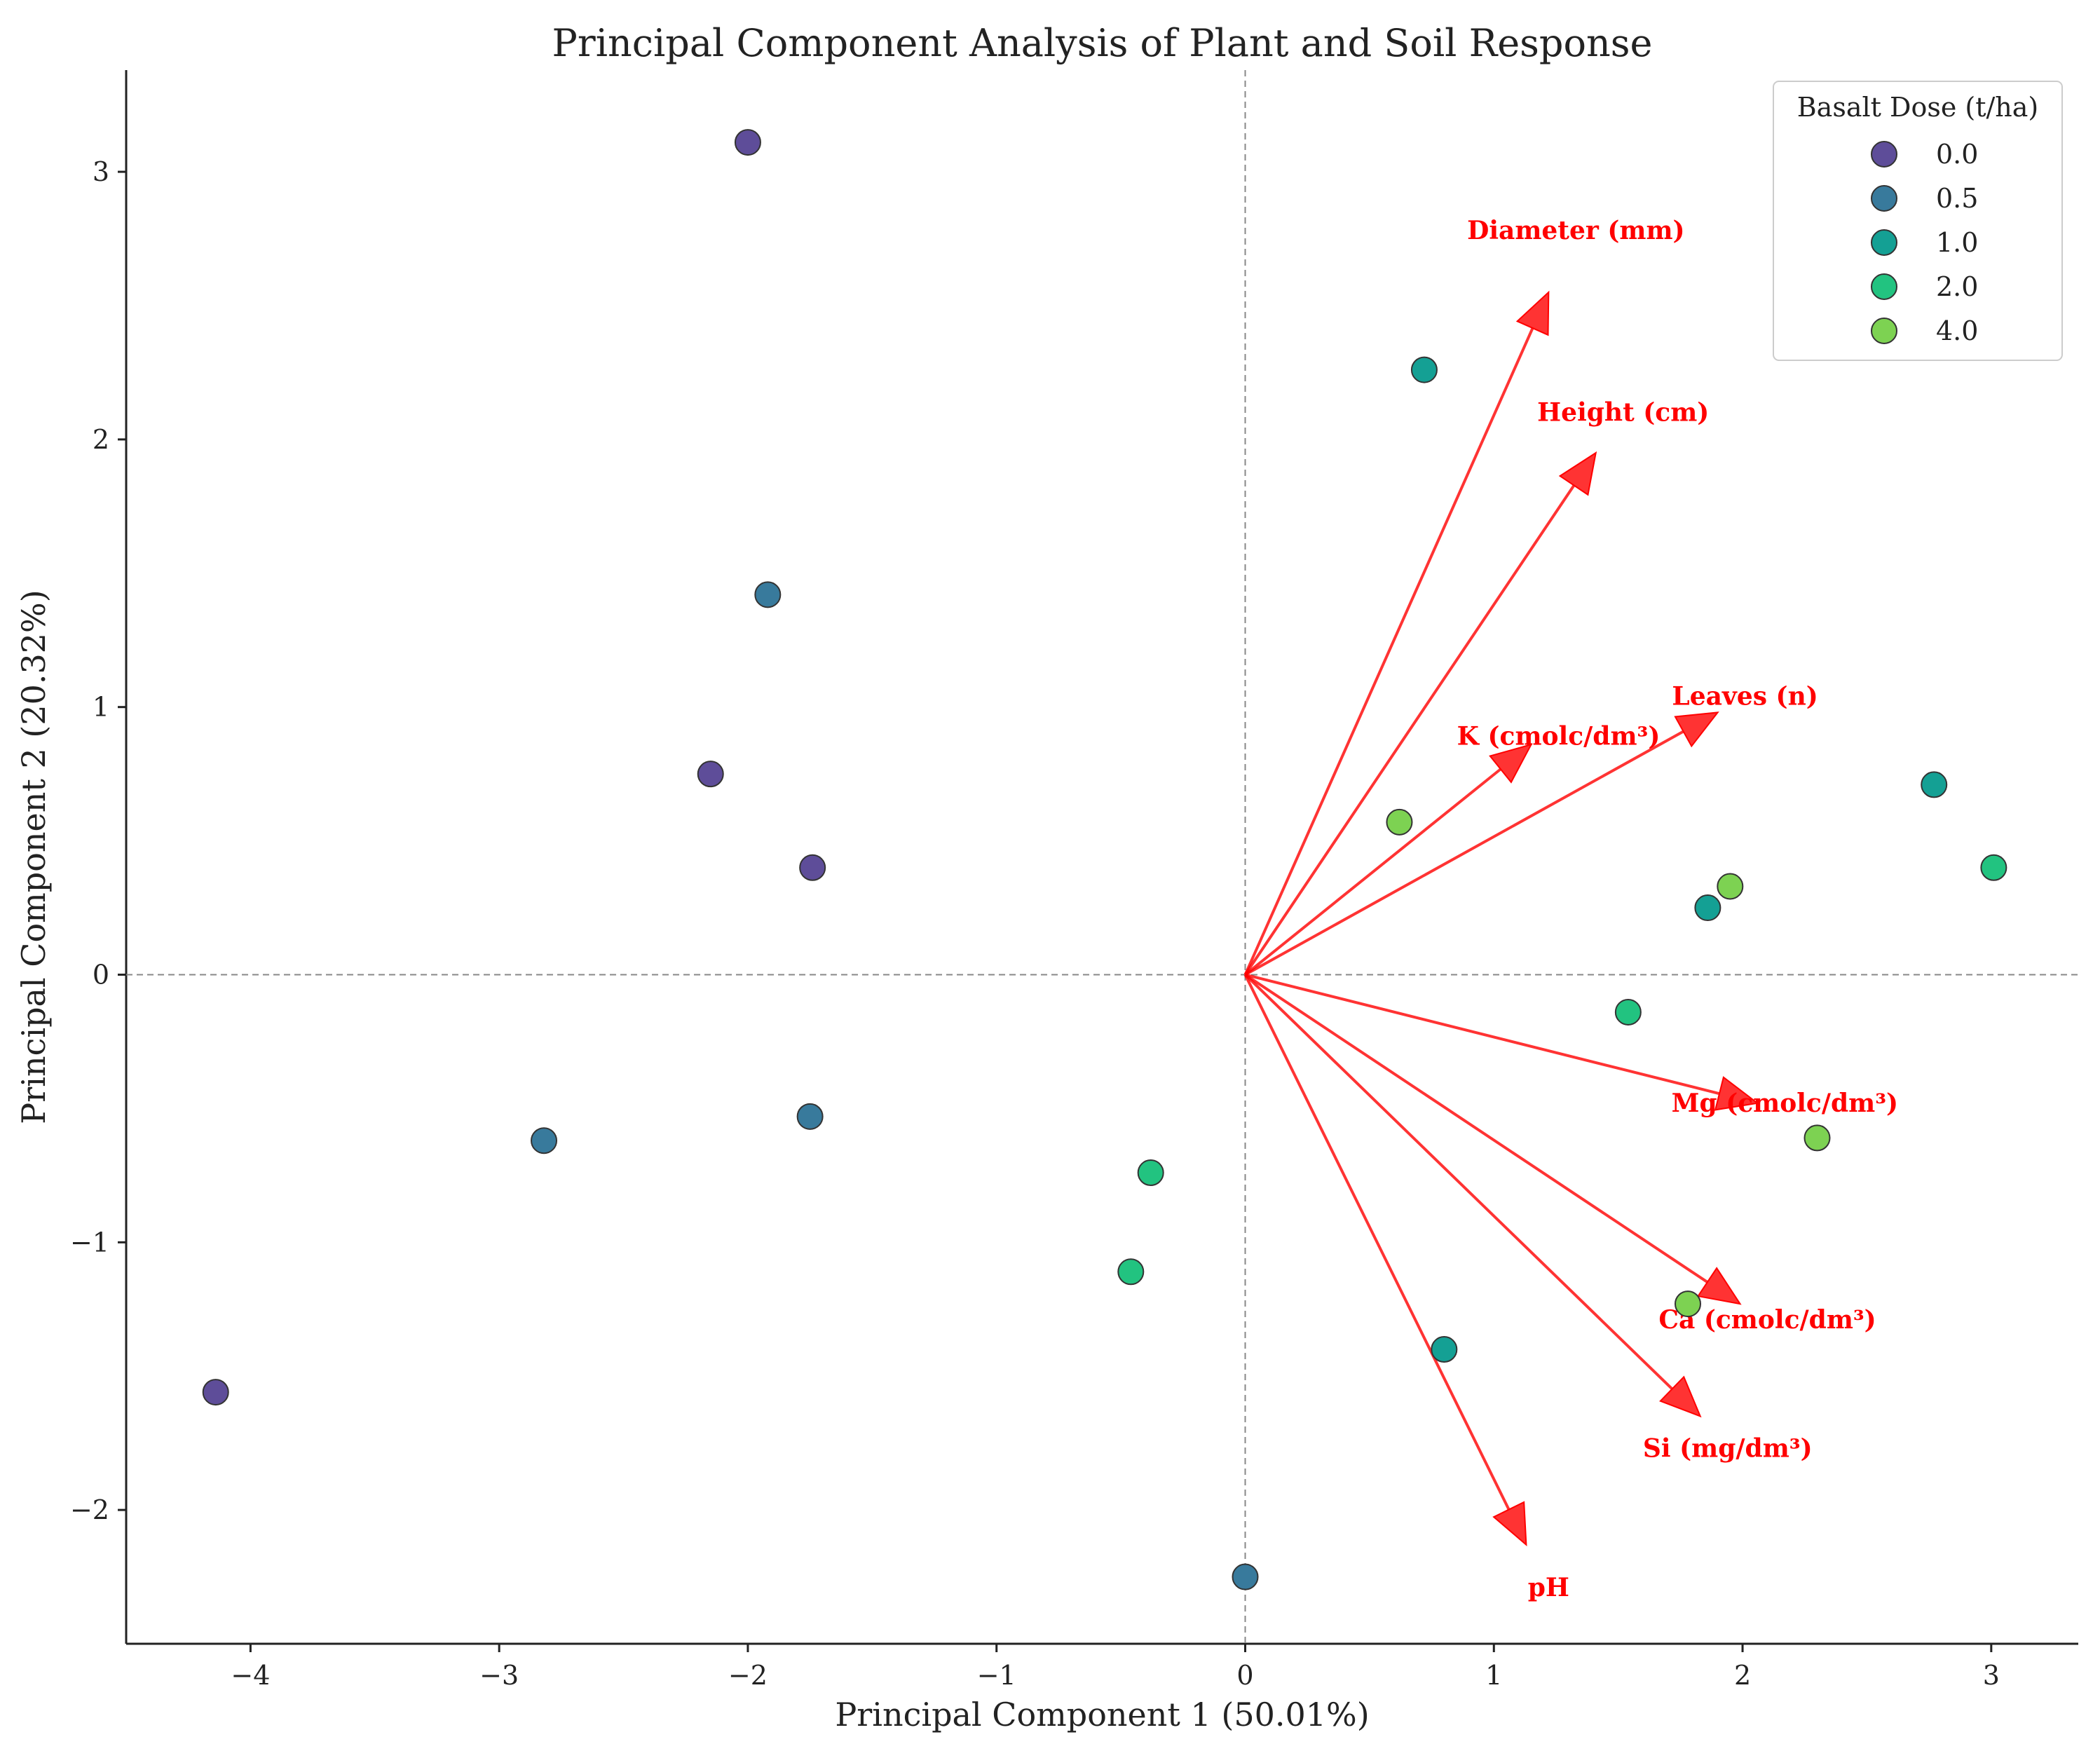 The width and height of the screenshot is (2100, 1744). I want to click on x-tick-label: −4, so click(250, 1675).